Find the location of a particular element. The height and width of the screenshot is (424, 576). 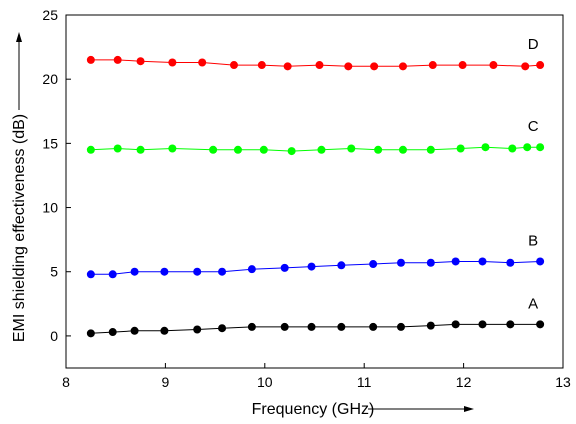

x-axis-arrow is located at coordinates (421, 409).